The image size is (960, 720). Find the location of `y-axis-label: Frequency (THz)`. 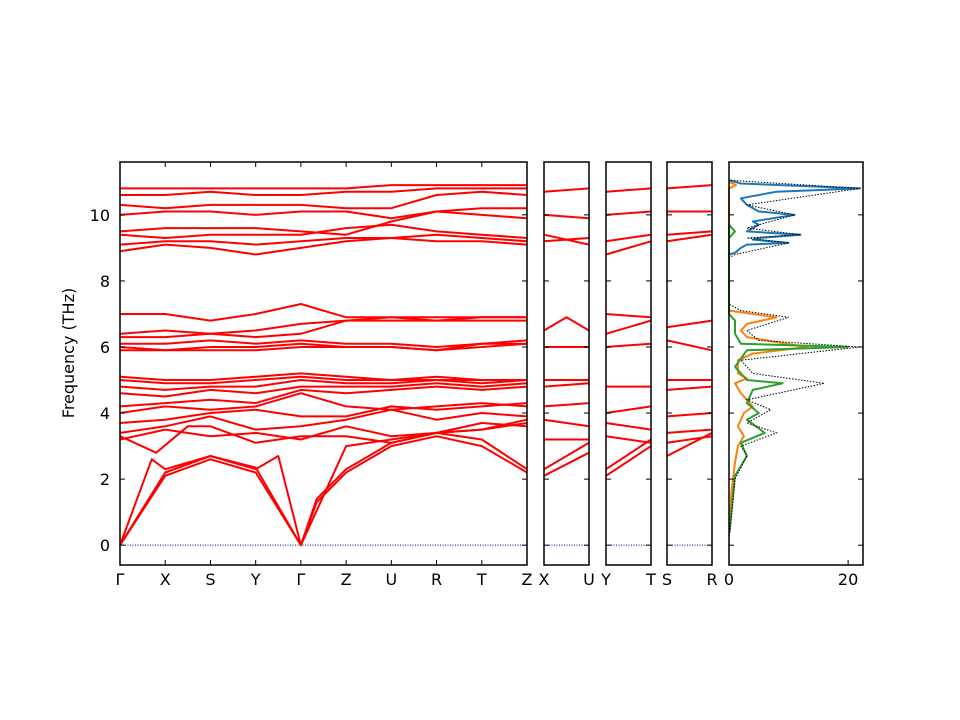

y-axis-label: Frequency (THz) is located at coordinates (68, 353).